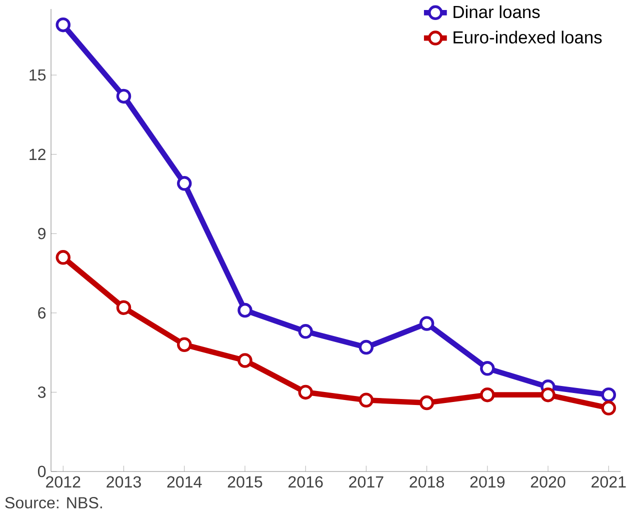 This screenshot has width=631, height=513. Describe the element at coordinates (548, 482) in the screenshot. I see `x-tick-label: 2020` at that location.